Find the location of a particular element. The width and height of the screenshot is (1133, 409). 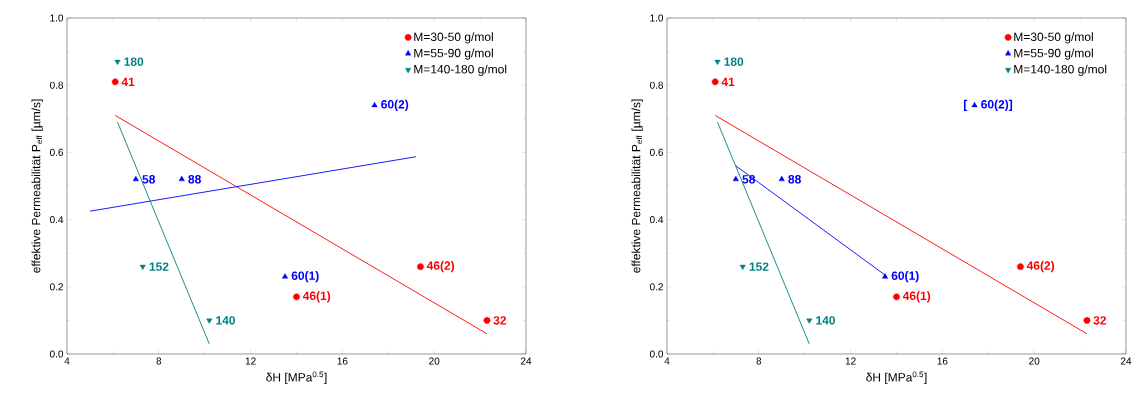

annotation: 60(2)] is located at coordinates (997, 105).